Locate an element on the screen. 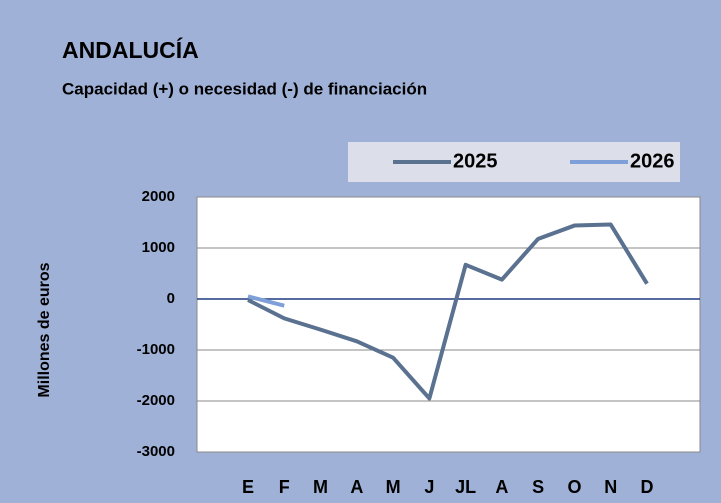  y-tick-label: 0 is located at coordinates (171, 298).